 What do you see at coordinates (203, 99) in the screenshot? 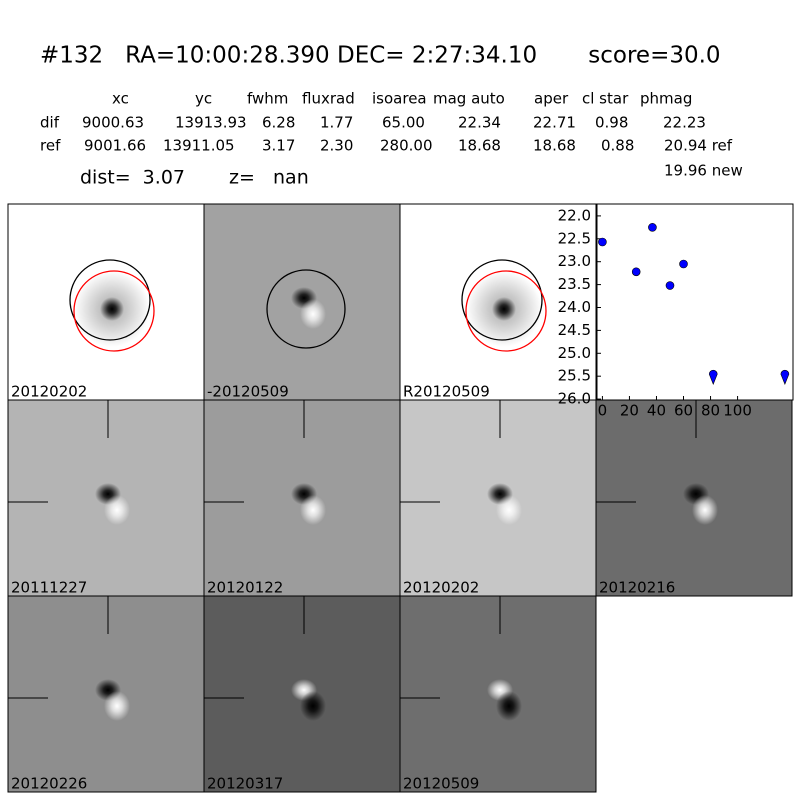
I see `column-header: yc` at bounding box center [203, 99].